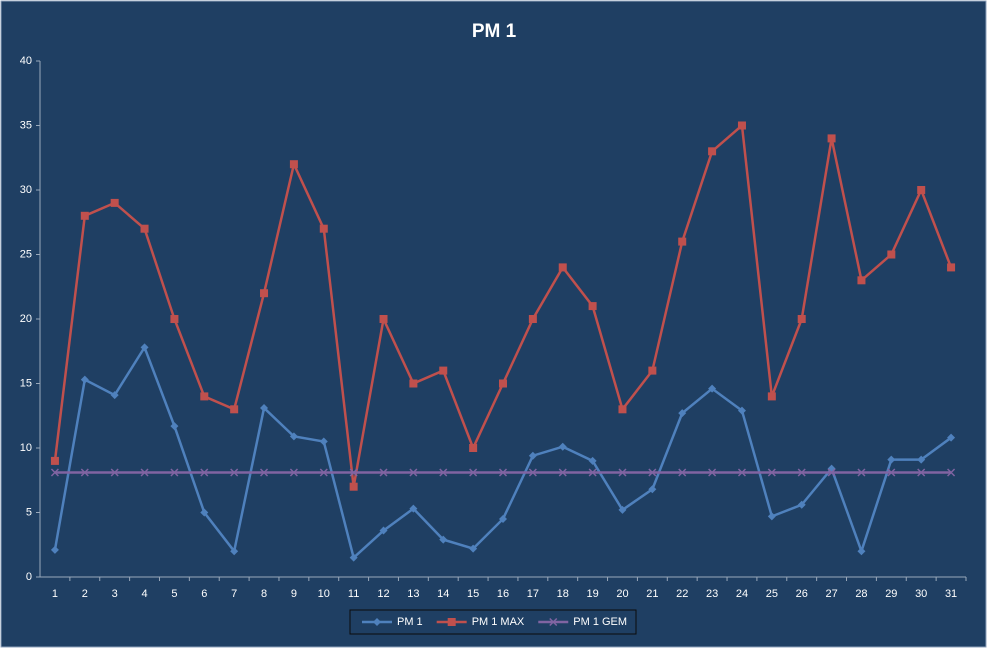  I want to click on x-tick-label: 18, so click(563, 594).